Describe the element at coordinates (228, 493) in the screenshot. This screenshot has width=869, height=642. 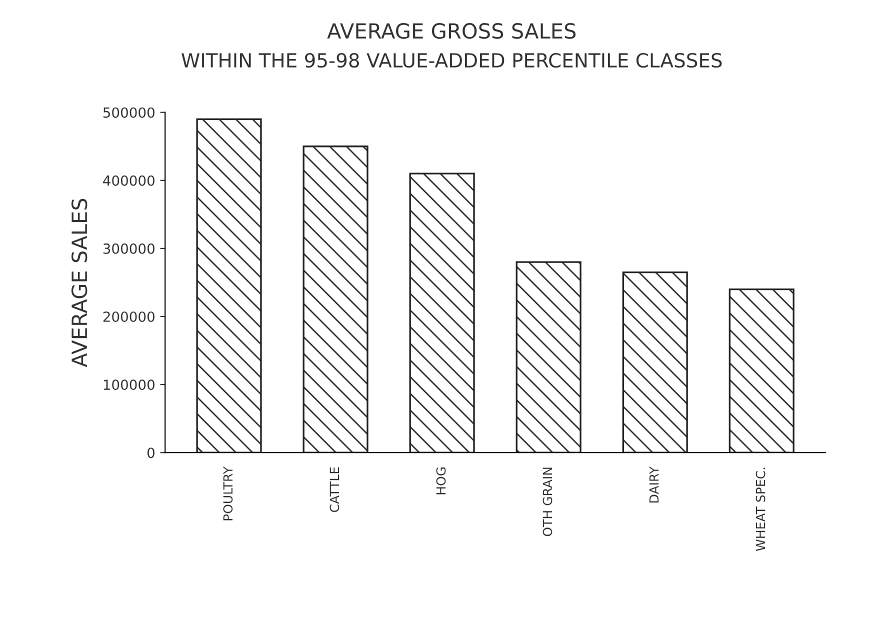
I see `x-tick-label: POULTRY` at that location.